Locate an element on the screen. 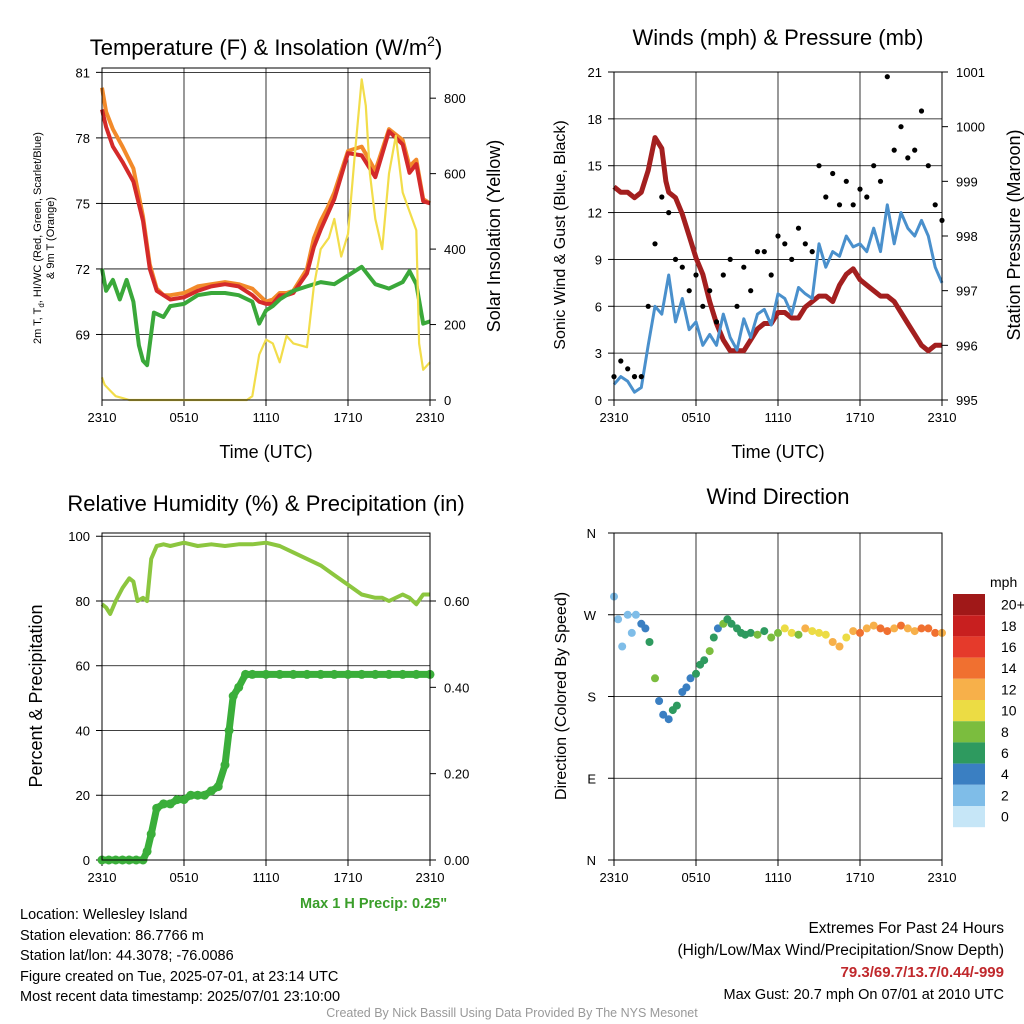 The image size is (1024, 1024). winds-ytick-label: 12 is located at coordinates (595, 213).